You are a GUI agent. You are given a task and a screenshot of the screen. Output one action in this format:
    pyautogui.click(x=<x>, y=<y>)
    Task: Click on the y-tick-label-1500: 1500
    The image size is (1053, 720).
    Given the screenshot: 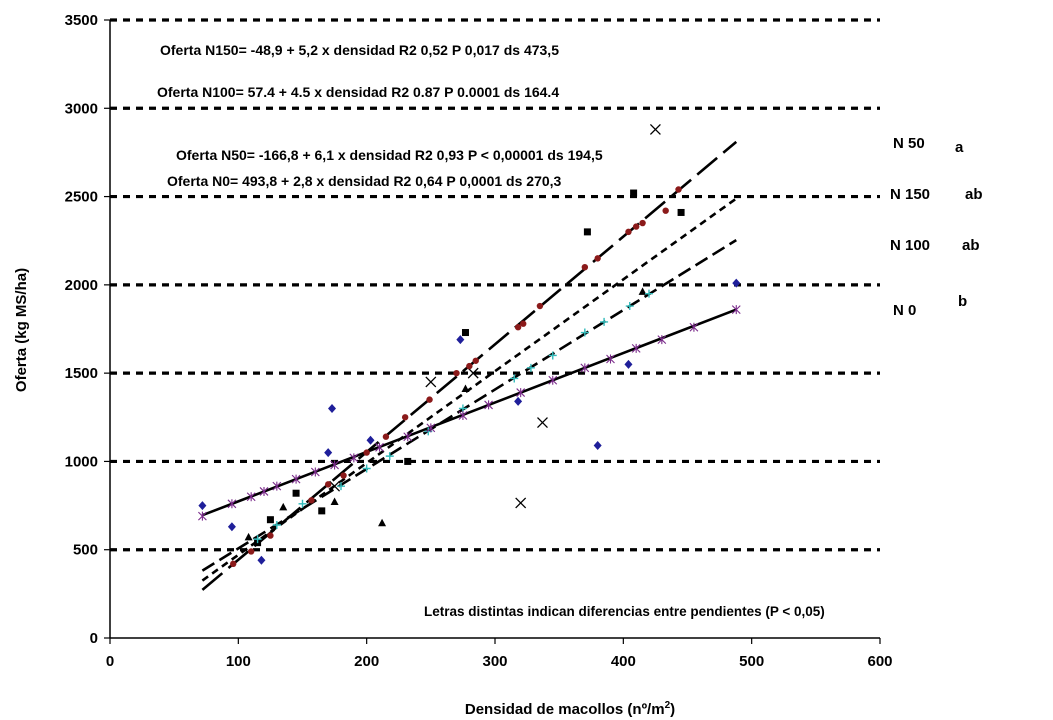 What is the action you would take?
    pyautogui.click(x=81, y=373)
    